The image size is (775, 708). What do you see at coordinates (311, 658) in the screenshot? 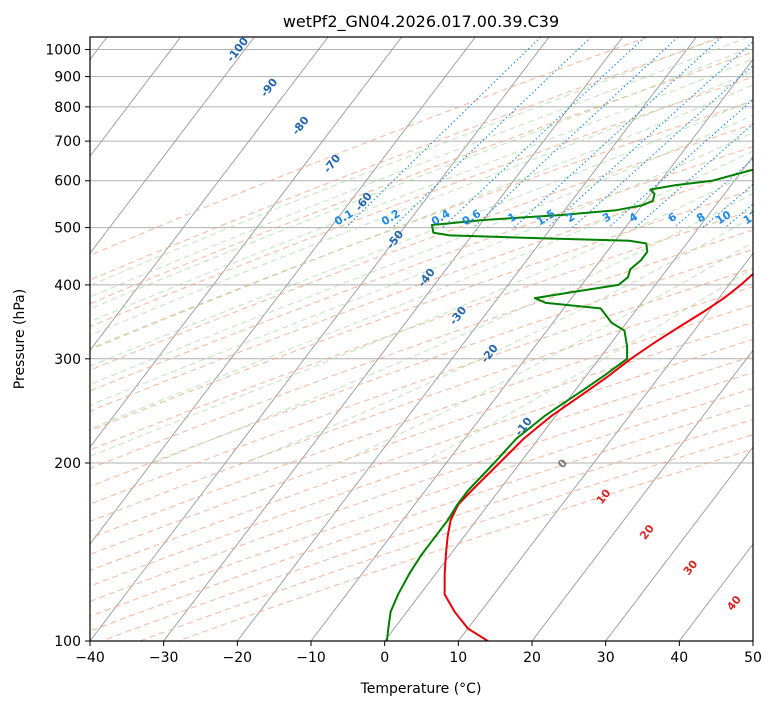
I see `x-tick-label: −10` at bounding box center [311, 658].